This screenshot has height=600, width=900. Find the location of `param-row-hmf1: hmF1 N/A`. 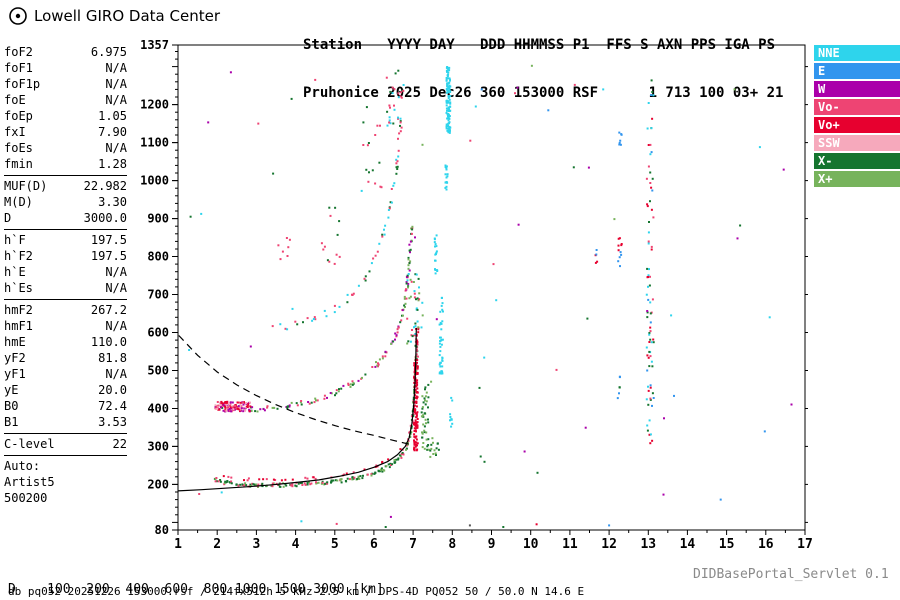

param-row-hmf1: hmF1 N/A is located at coordinates (65, 326).